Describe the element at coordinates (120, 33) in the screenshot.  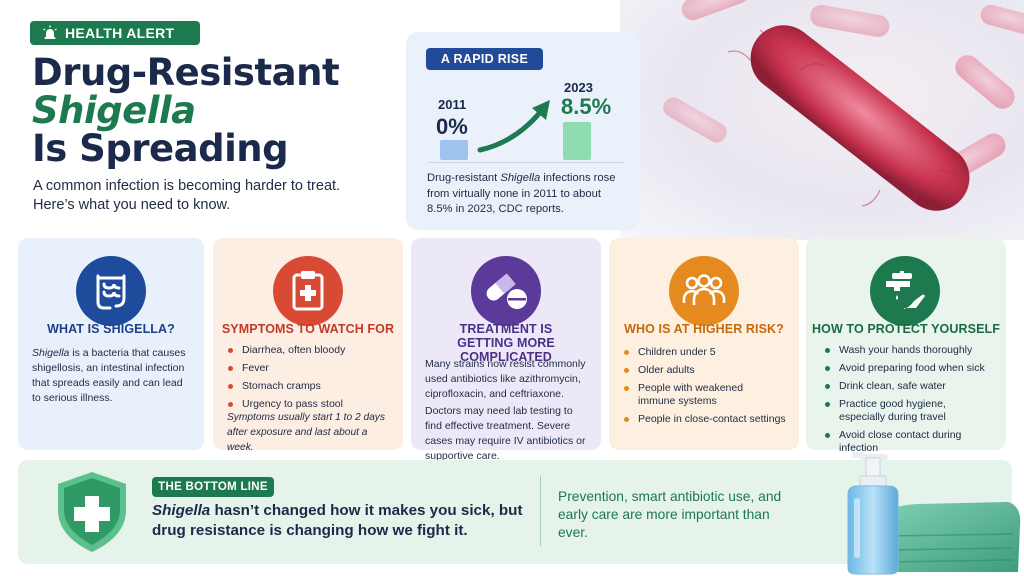
I see `badge-label: HEALTH ALERT` at that location.